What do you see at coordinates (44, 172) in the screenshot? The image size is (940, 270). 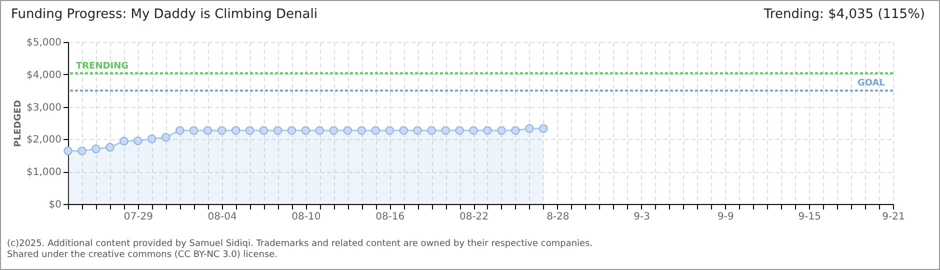 I see `y-tick-label: $1,000` at bounding box center [44, 172].